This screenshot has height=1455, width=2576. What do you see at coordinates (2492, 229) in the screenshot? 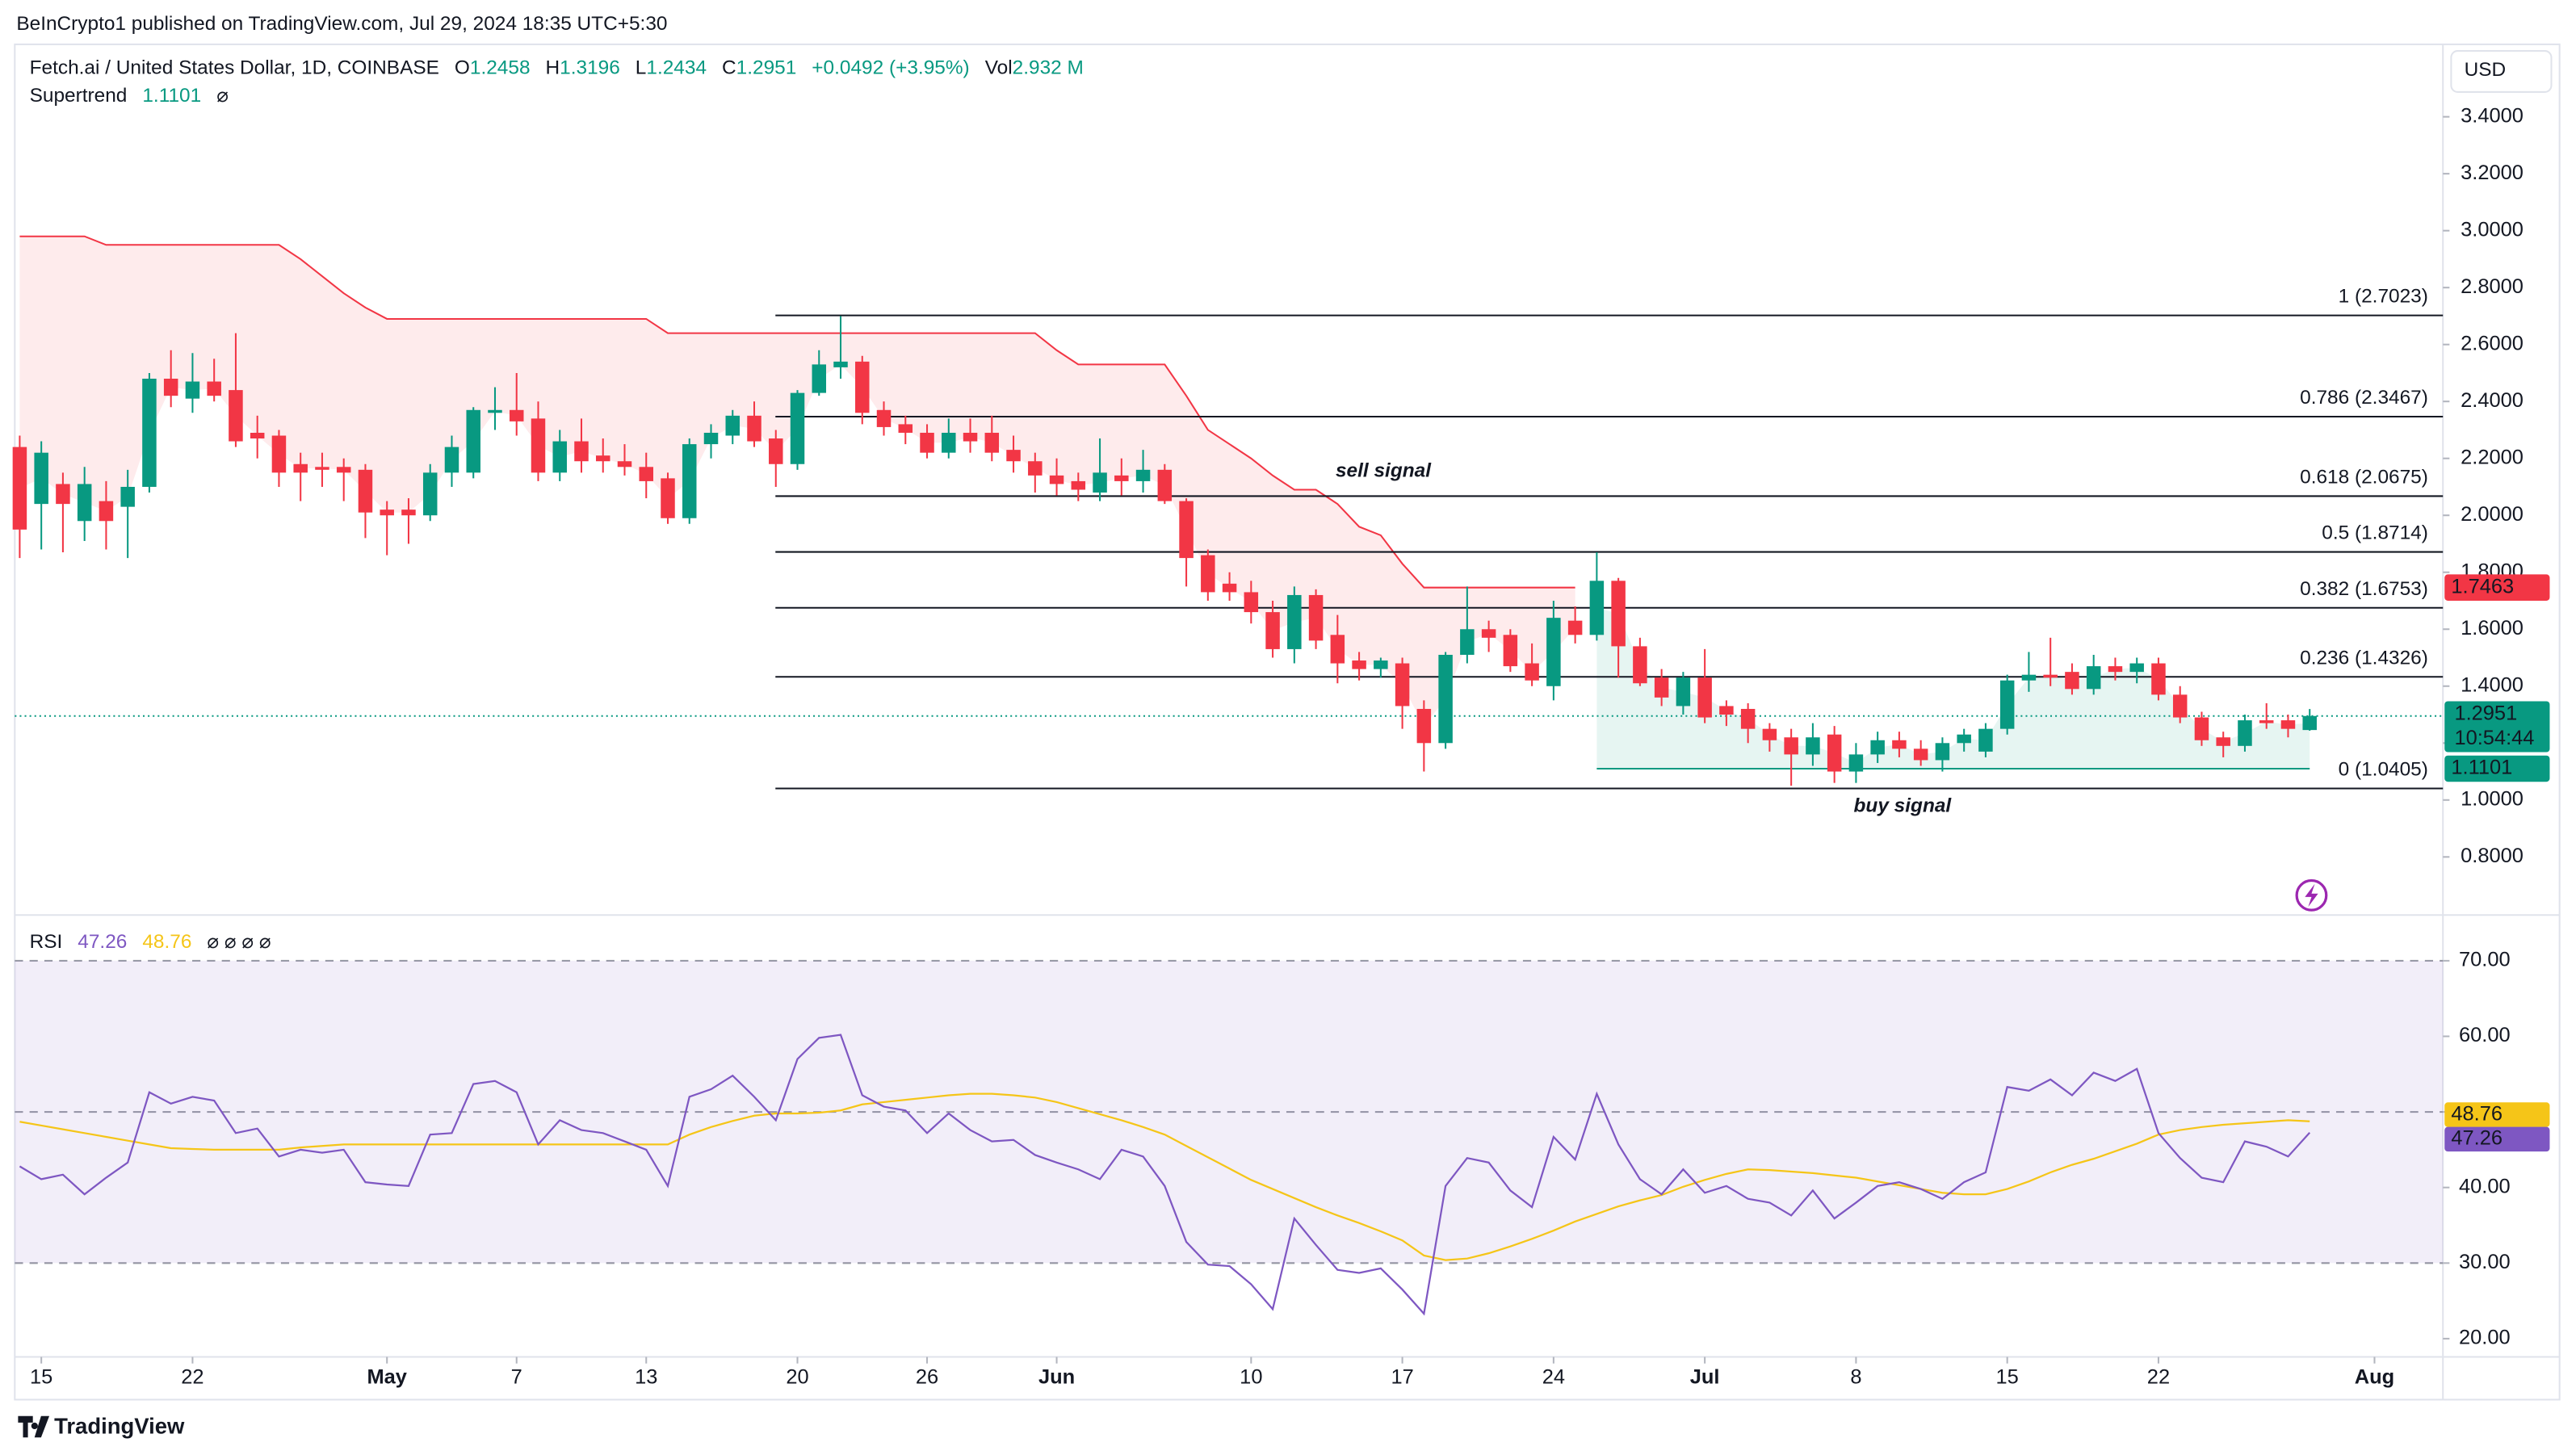
I see `y-tick-label: 3.0000` at bounding box center [2492, 229].